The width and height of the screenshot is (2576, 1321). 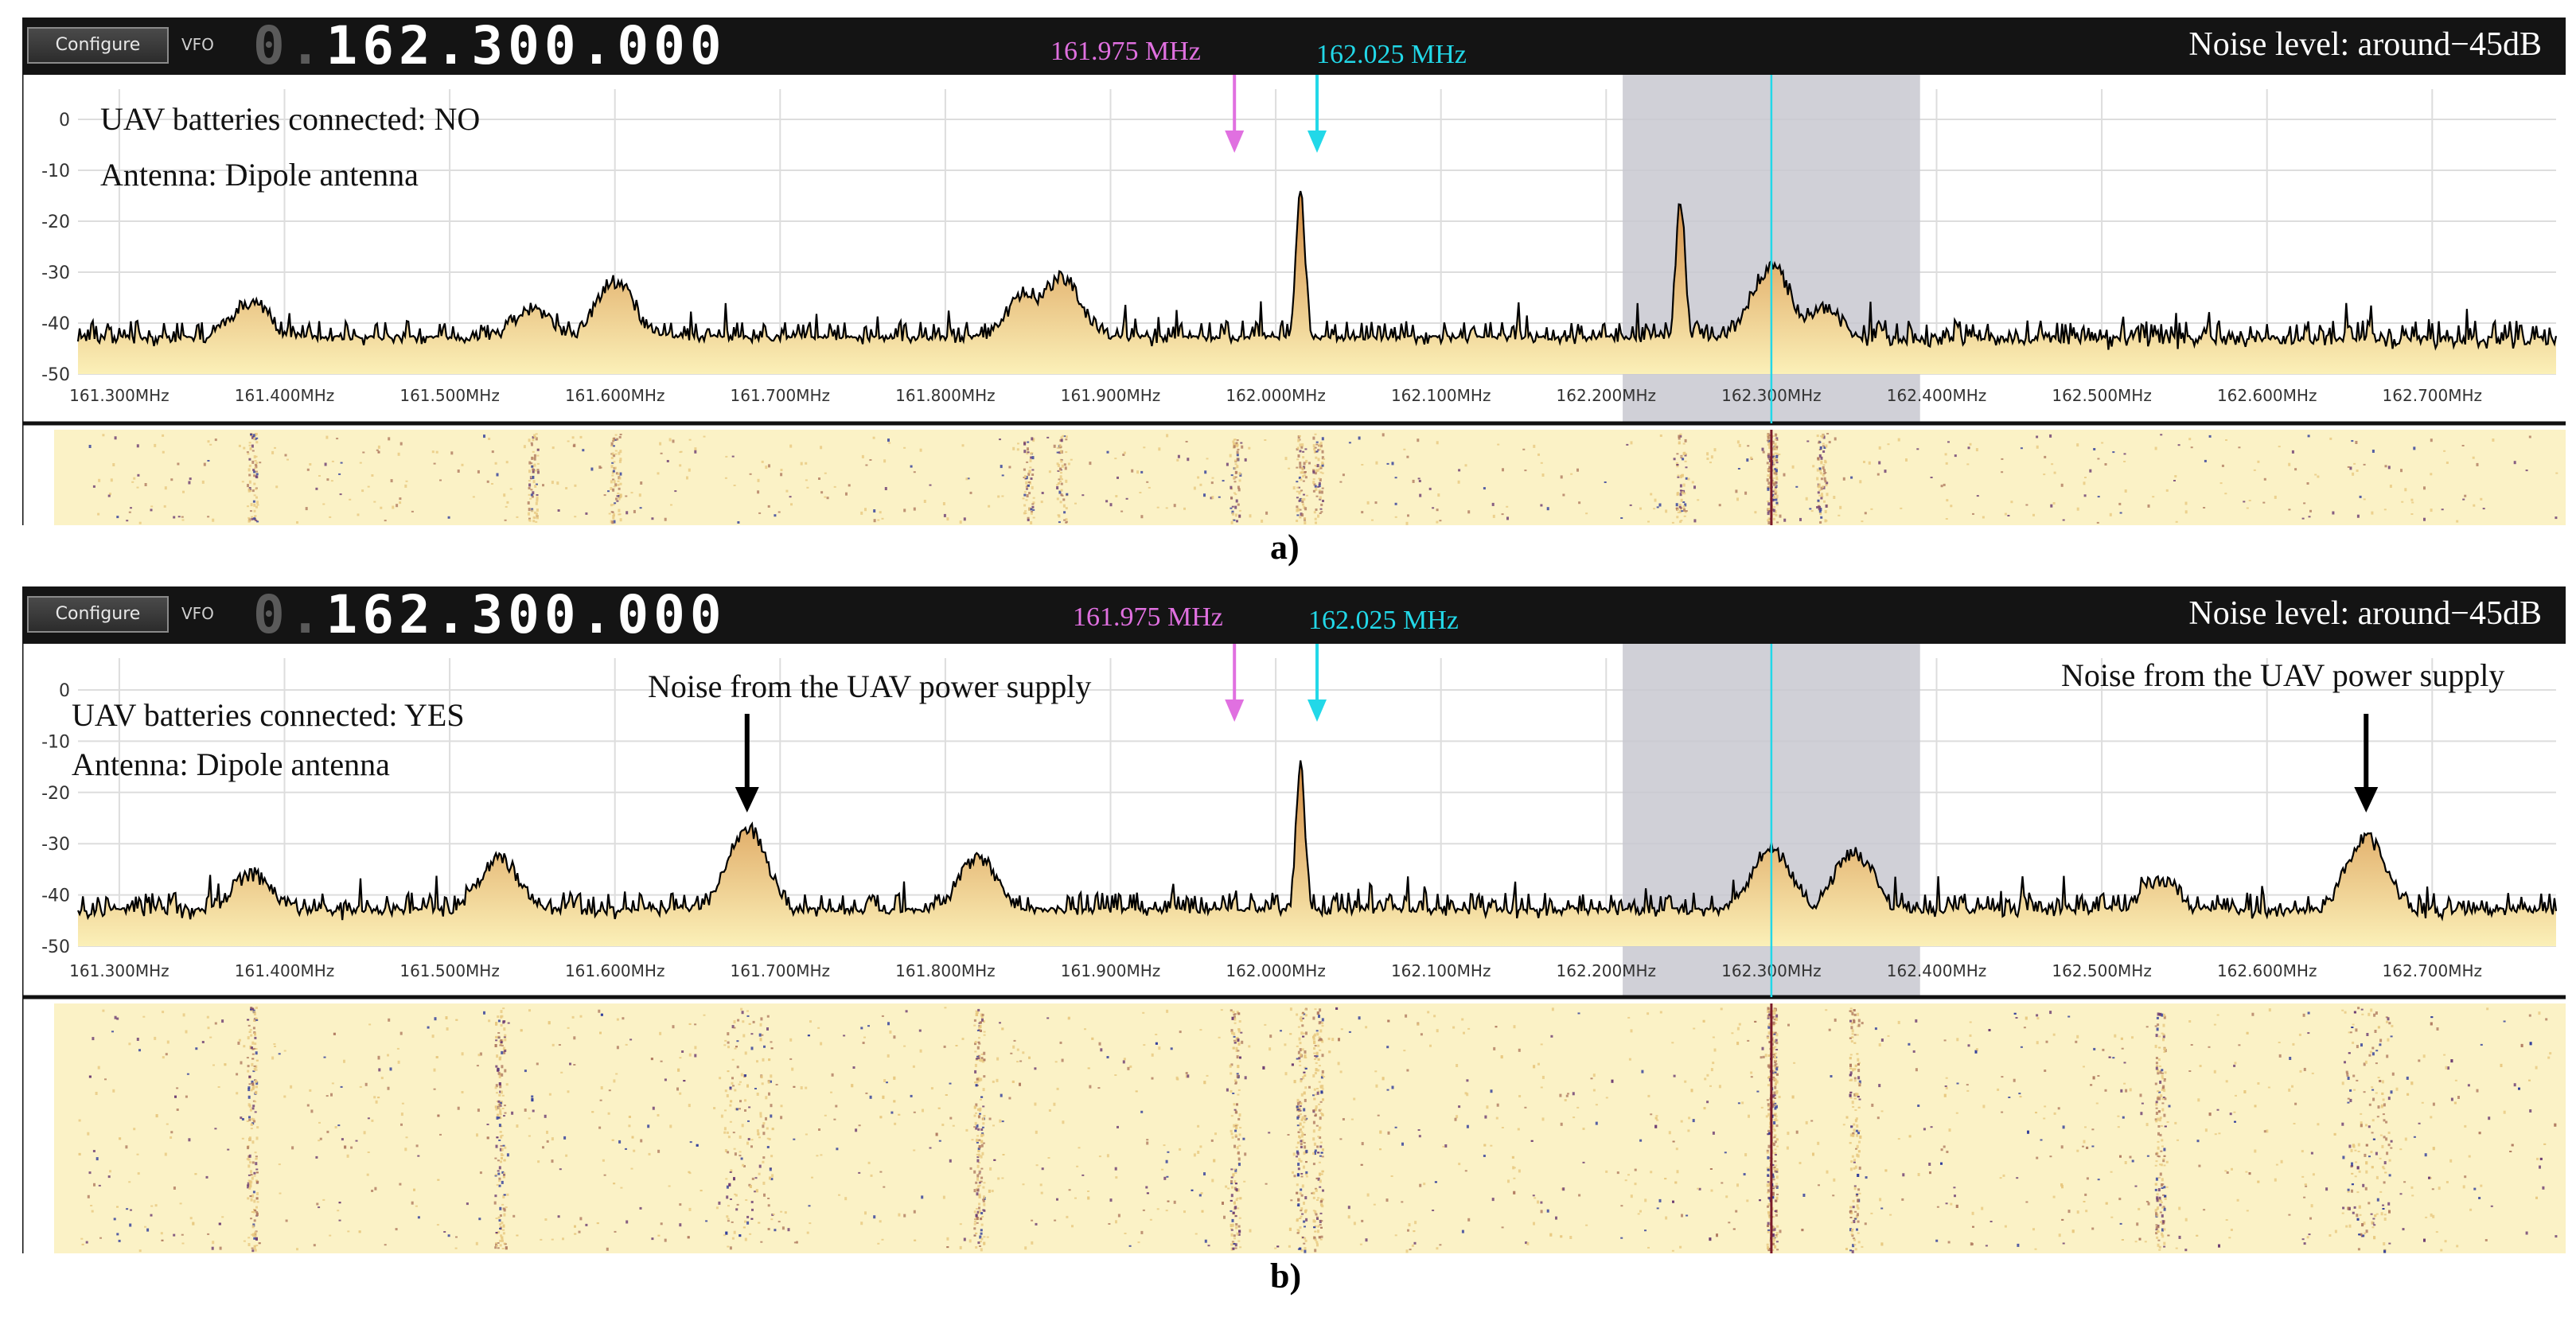 What do you see at coordinates (490, 46) in the screenshot?
I see `vfo-frequency-display: 0.162.300.000` at bounding box center [490, 46].